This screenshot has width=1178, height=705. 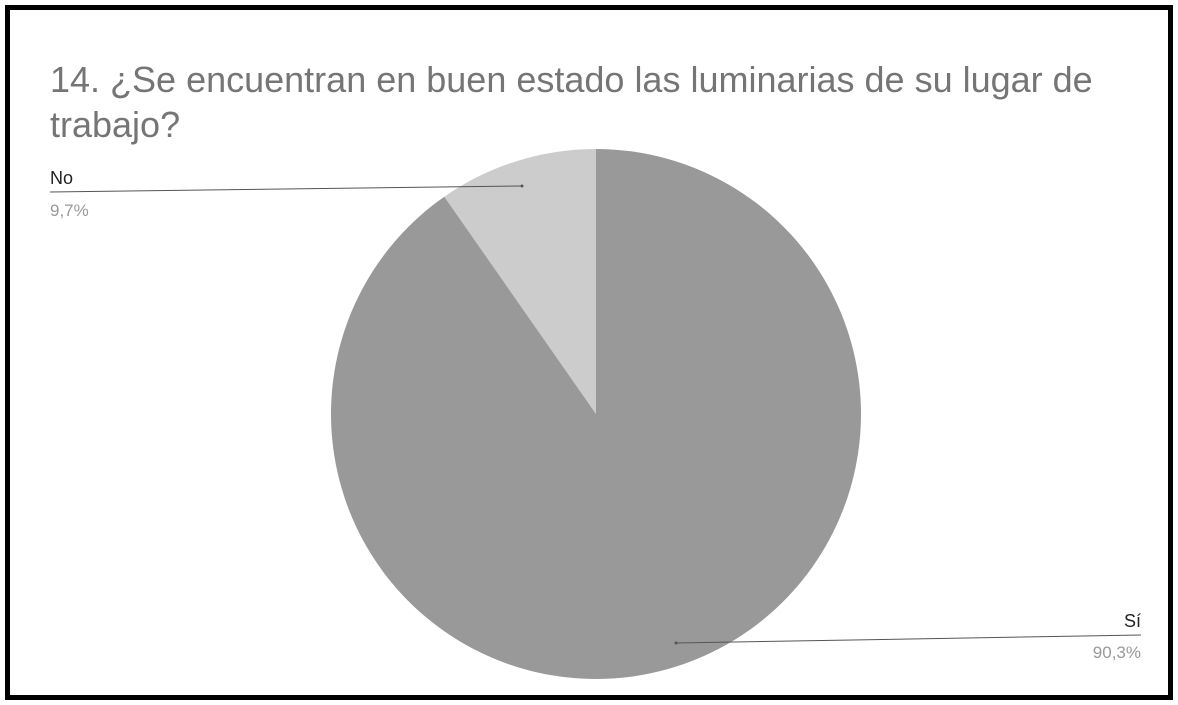 What do you see at coordinates (520, 281) in the screenshot?
I see `pie-slice-no` at bounding box center [520, 281].